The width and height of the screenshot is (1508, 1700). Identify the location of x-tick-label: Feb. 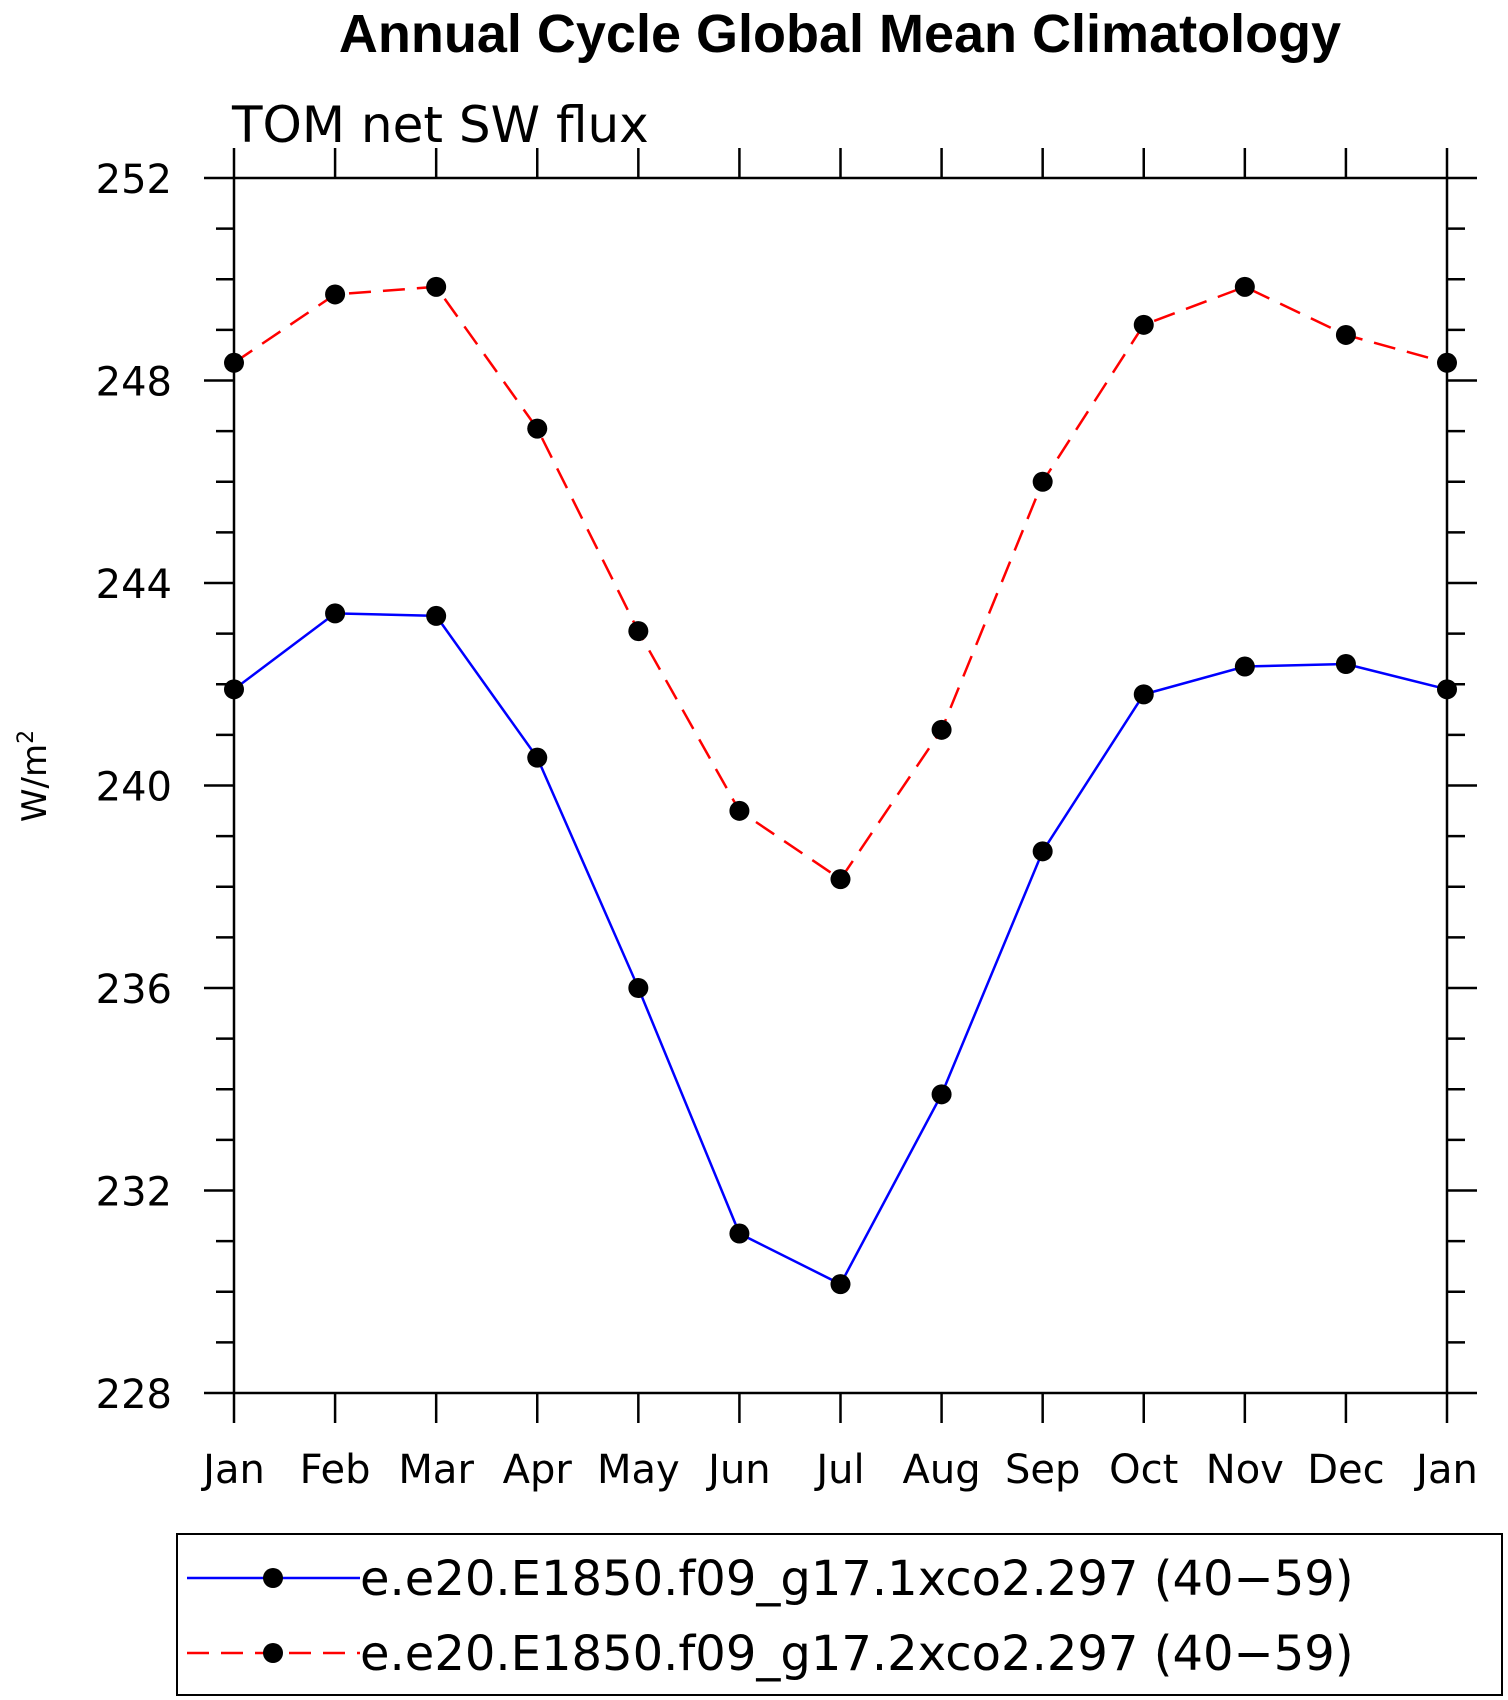
(335, 1470).